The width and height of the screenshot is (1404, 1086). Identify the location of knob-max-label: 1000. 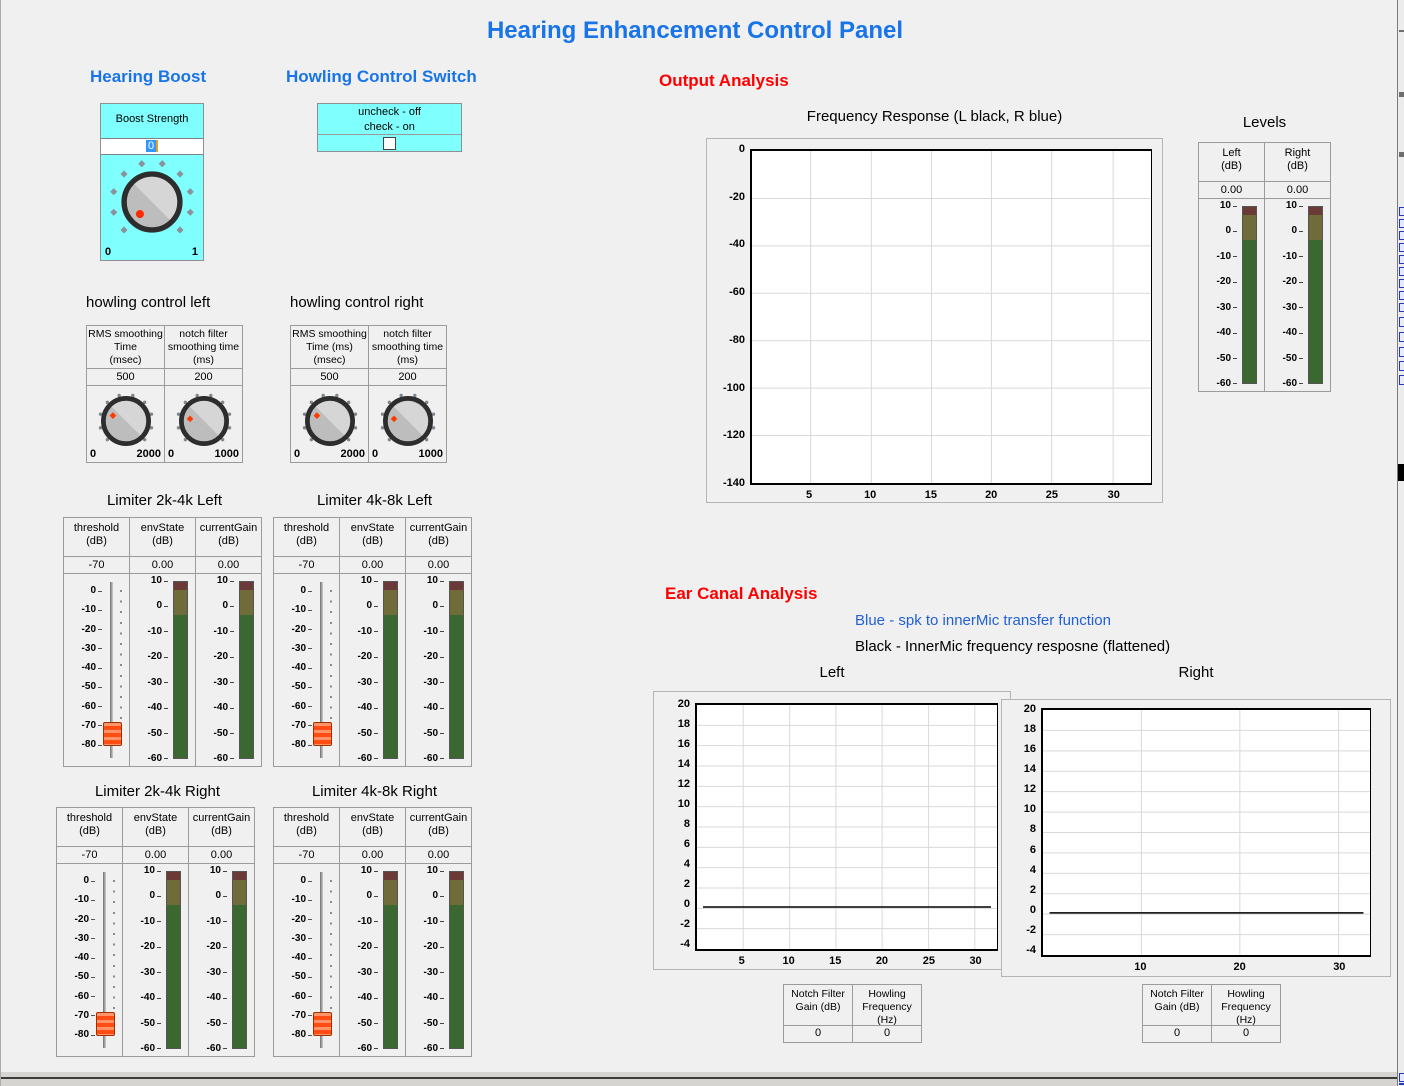
(430, 454).